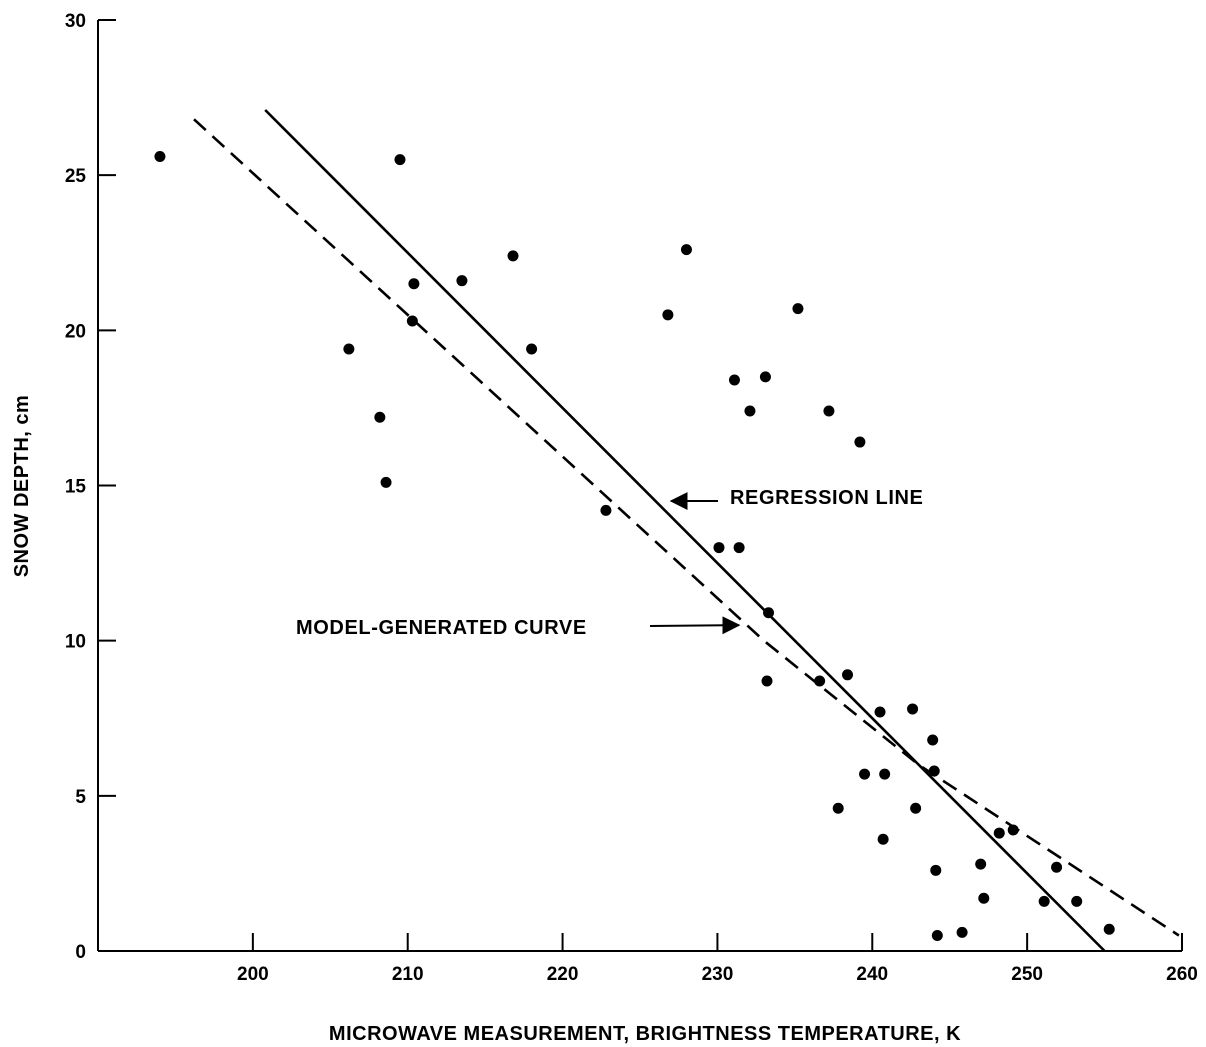  What do you see at coordinates (76, 487) in the screenshot?
I see `y-tick-label: 15` at bounding box center [76, 487].